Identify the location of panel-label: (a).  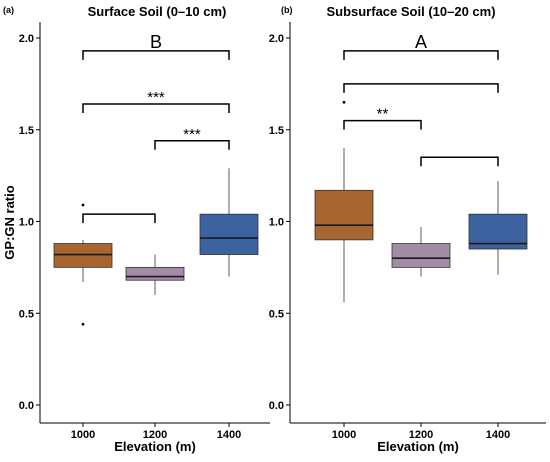
(8, 10).